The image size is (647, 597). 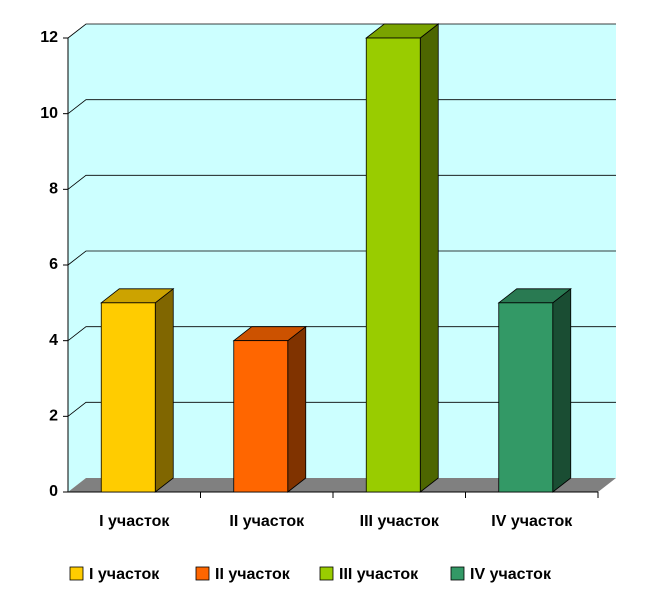 I want to click on legend-label: I участок, so click(x=124, y=574).